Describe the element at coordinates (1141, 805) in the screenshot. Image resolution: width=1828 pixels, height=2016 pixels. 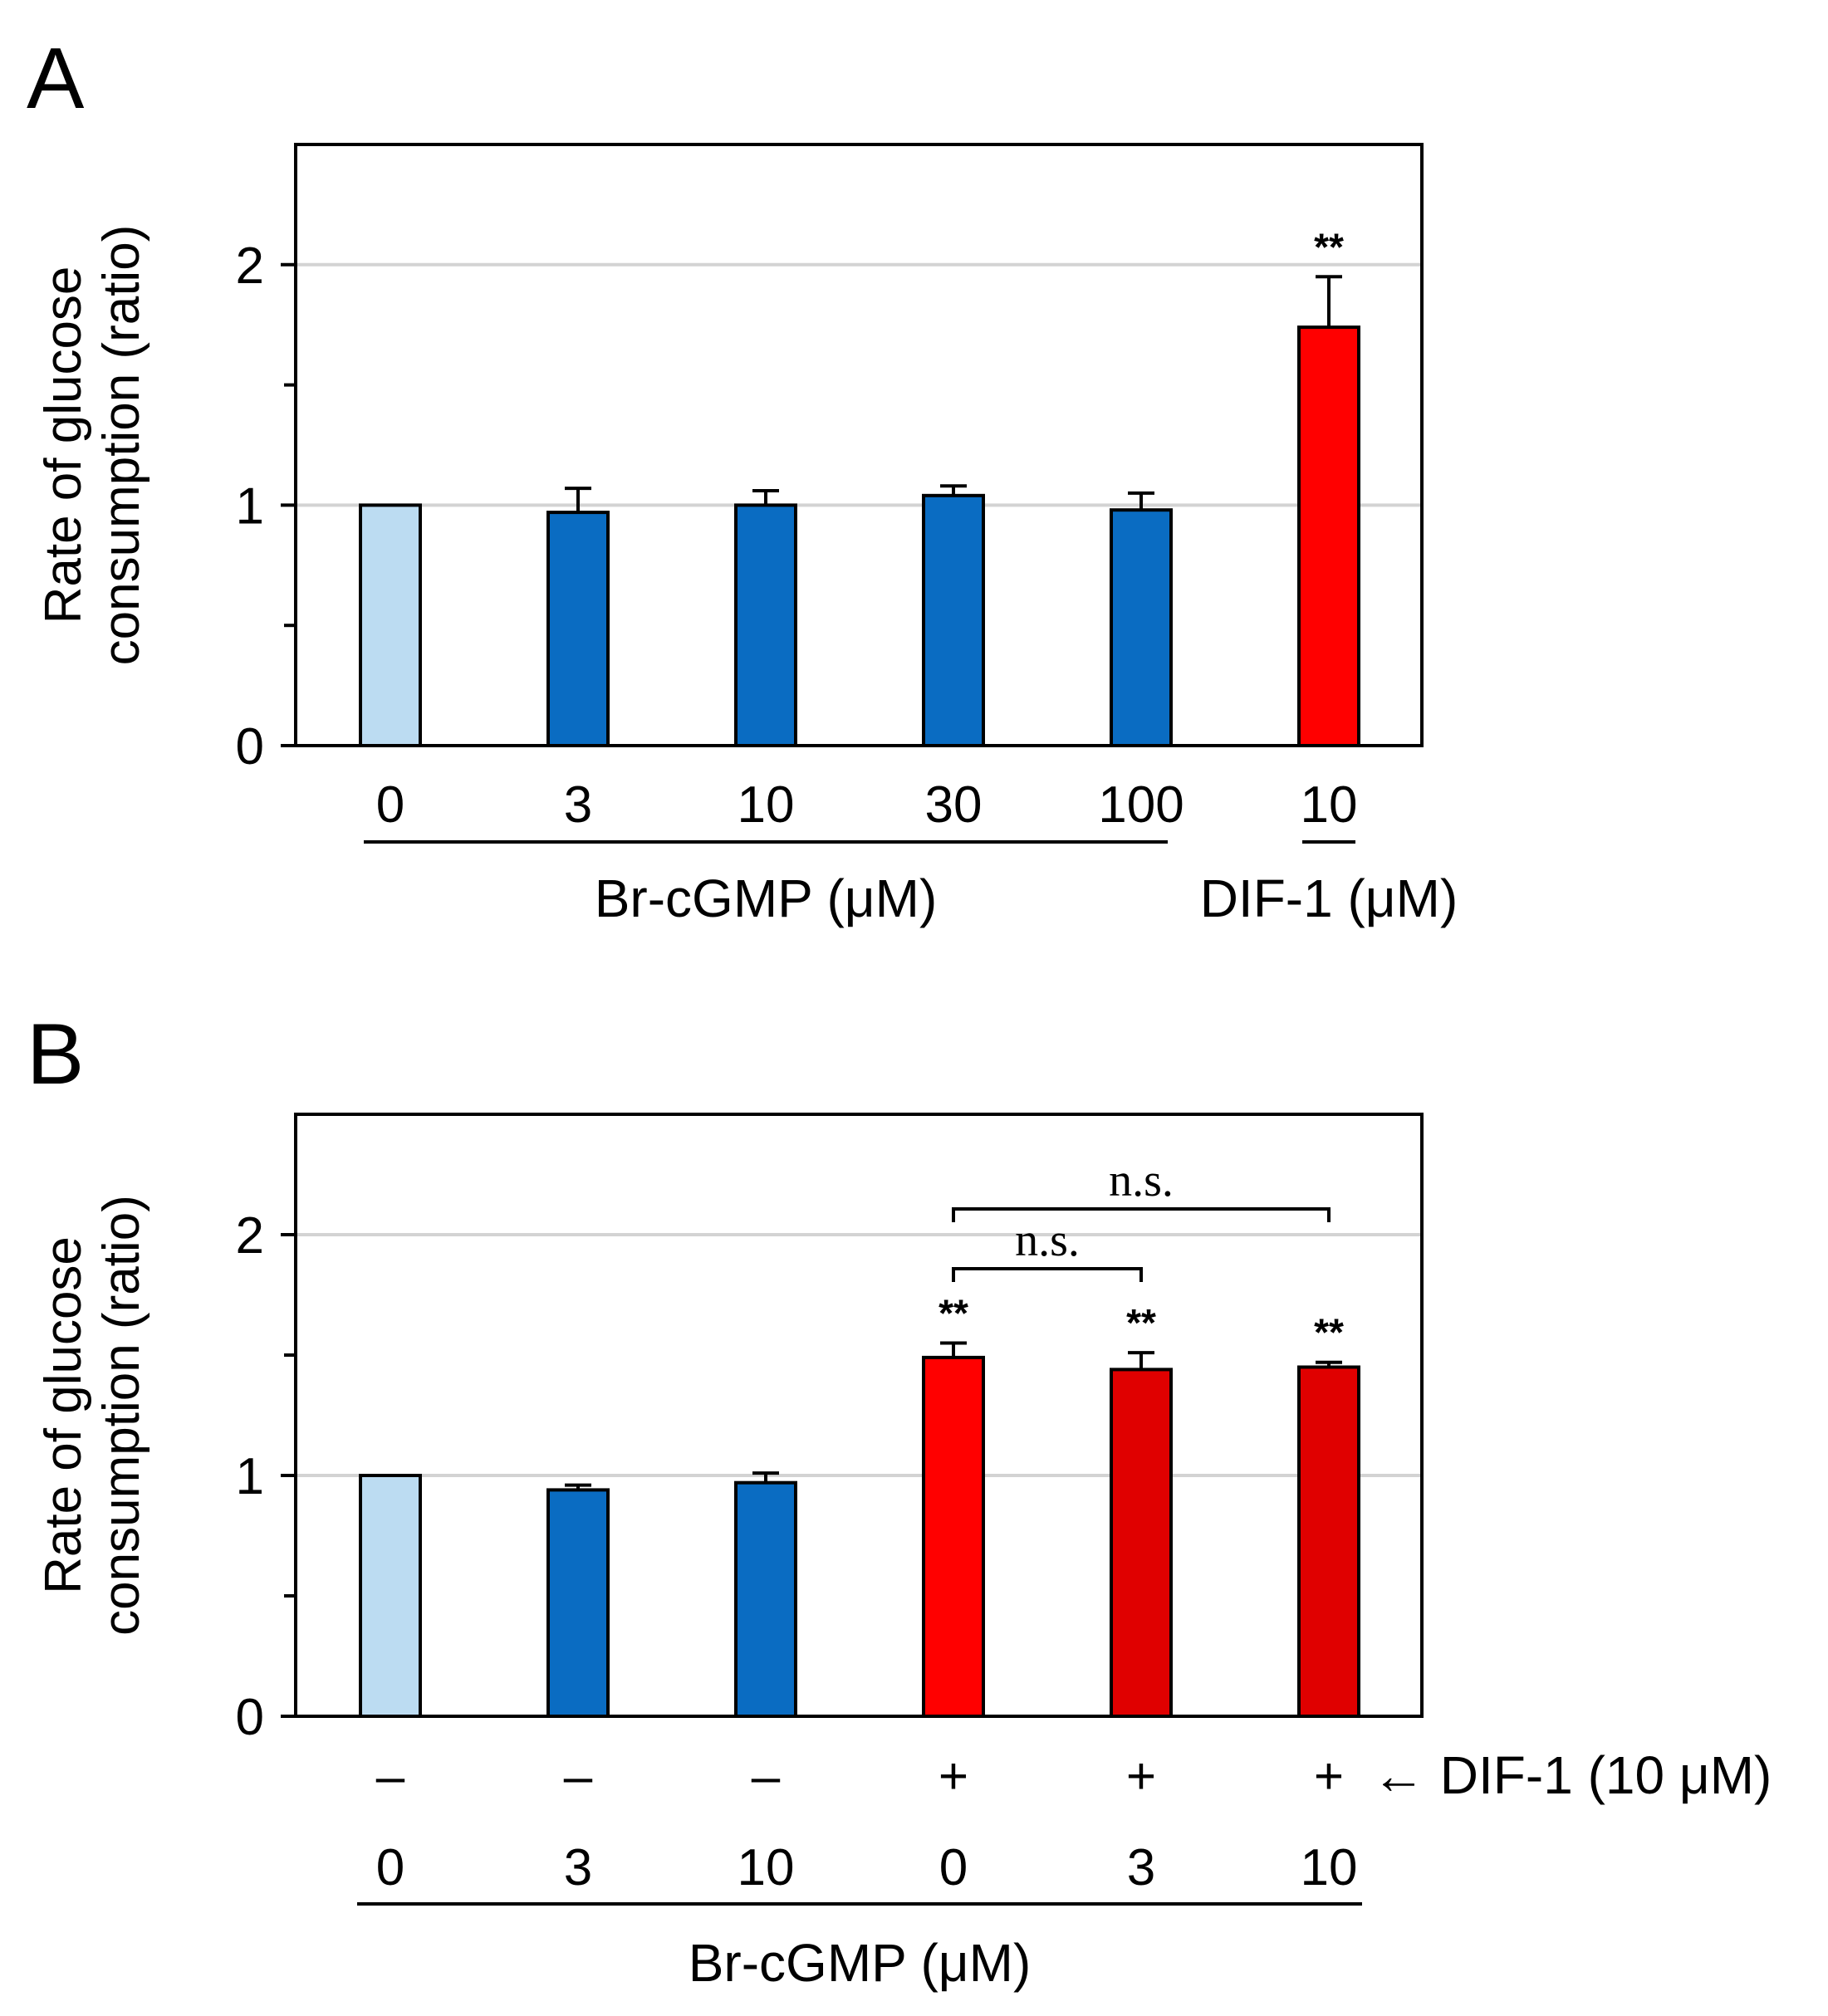
I see `x-tick-label: 100` at that location.